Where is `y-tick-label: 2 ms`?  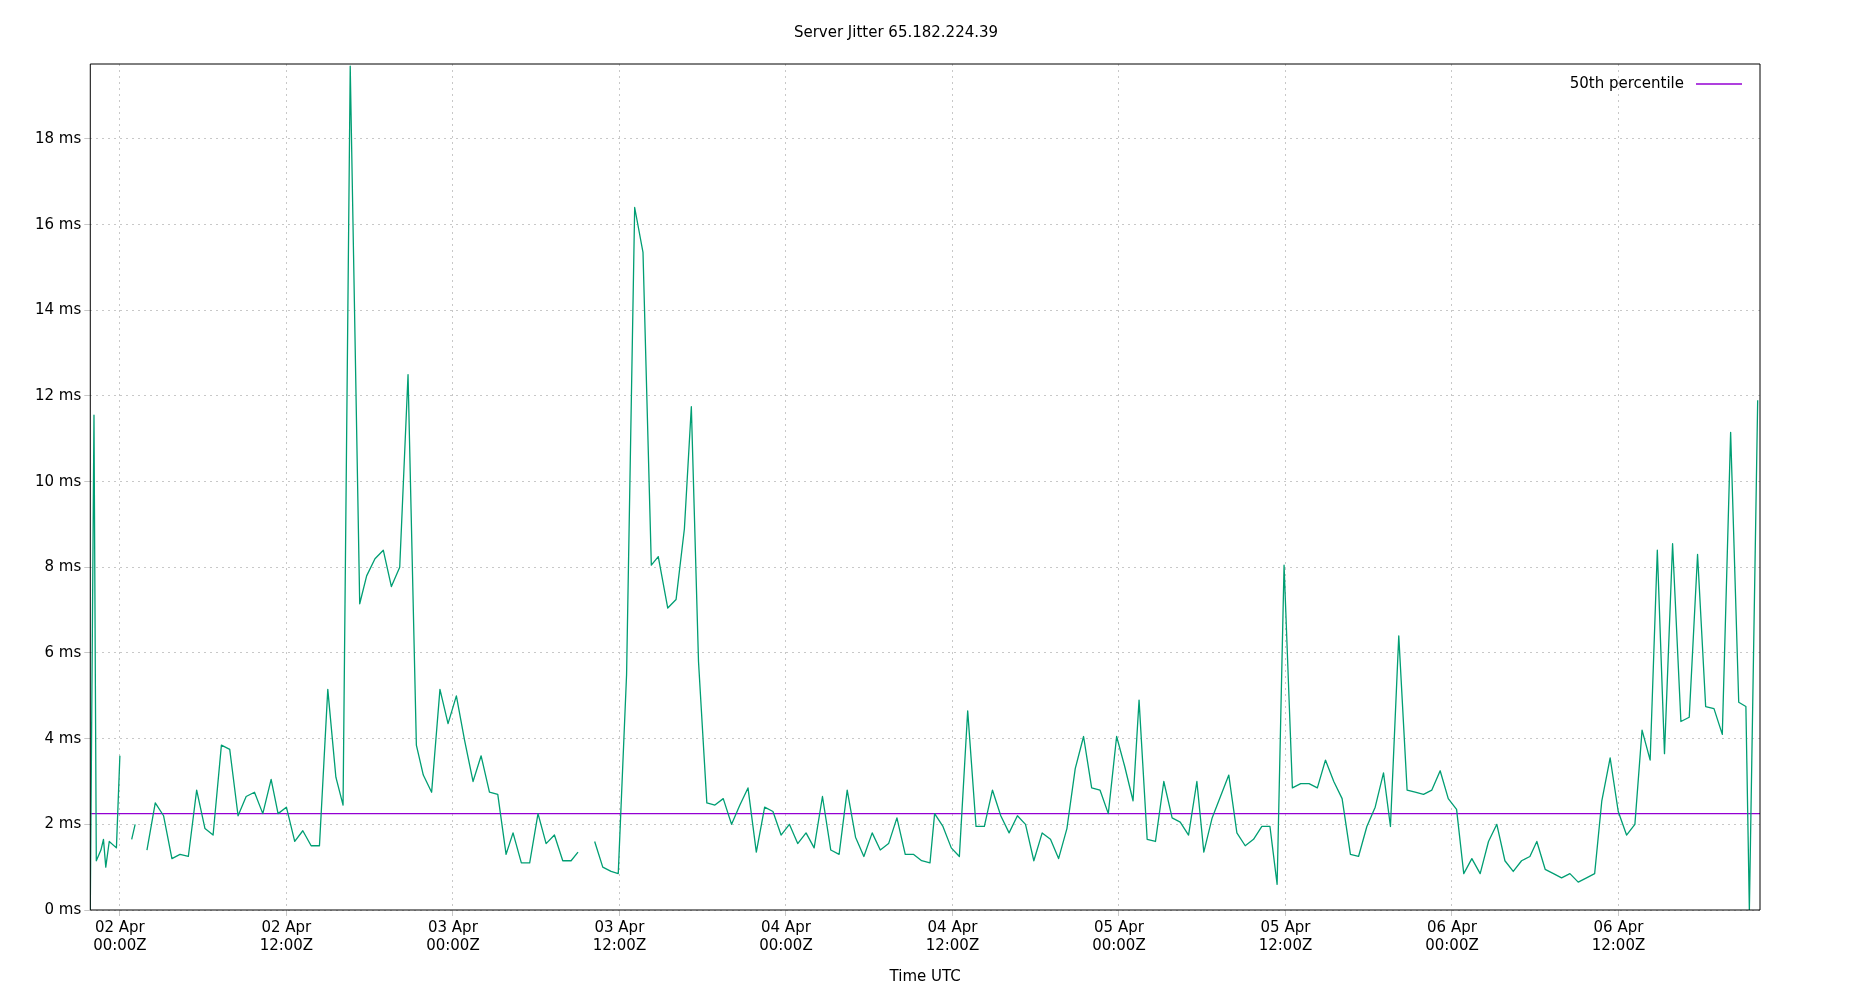 y-tick-label: 2 ms is located at coordinates (63, 823).